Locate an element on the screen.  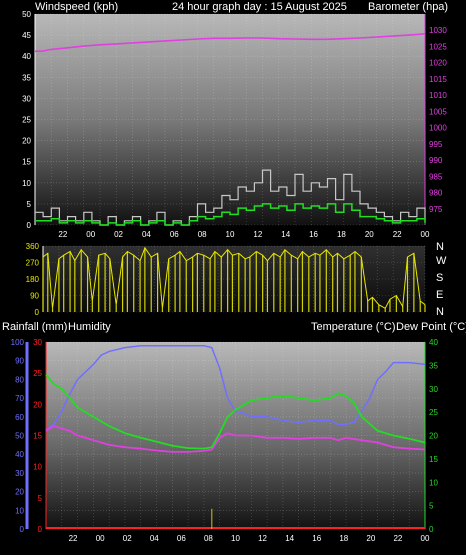
wind-x-tick-label: 14 is located at coordinates (285, 234).